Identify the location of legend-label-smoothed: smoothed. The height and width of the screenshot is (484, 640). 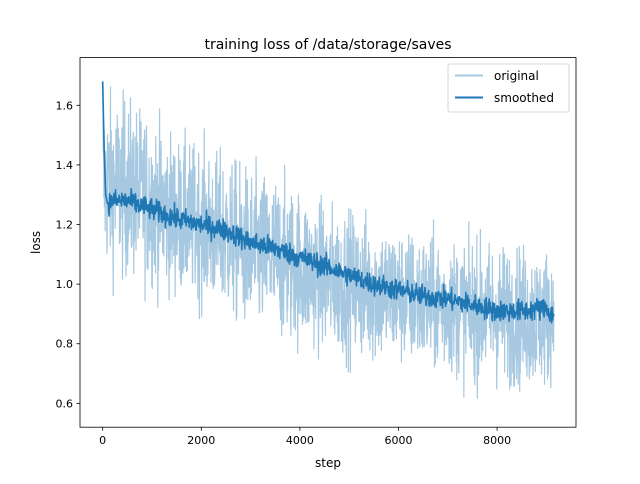
(524, 98).